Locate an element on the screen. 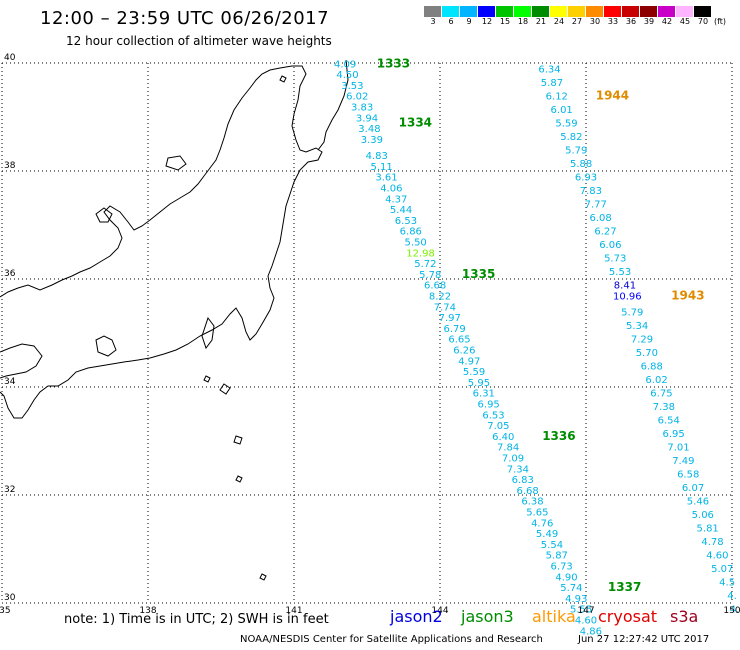  wave-height-value: 6.40 is located at coordinates (503, 437).